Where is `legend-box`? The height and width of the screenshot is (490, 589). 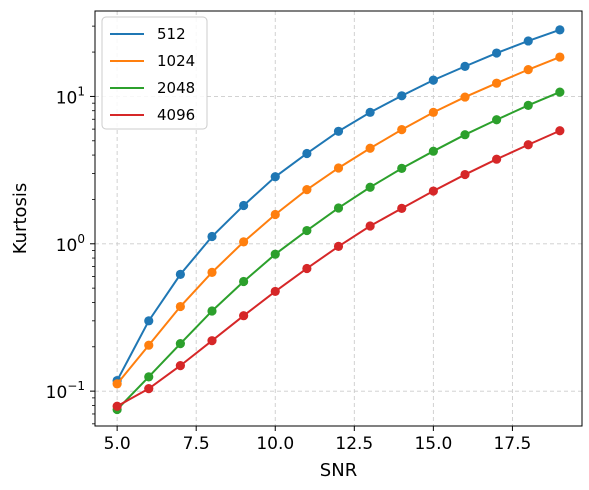 legend-box is located at coordinates (154, 73).